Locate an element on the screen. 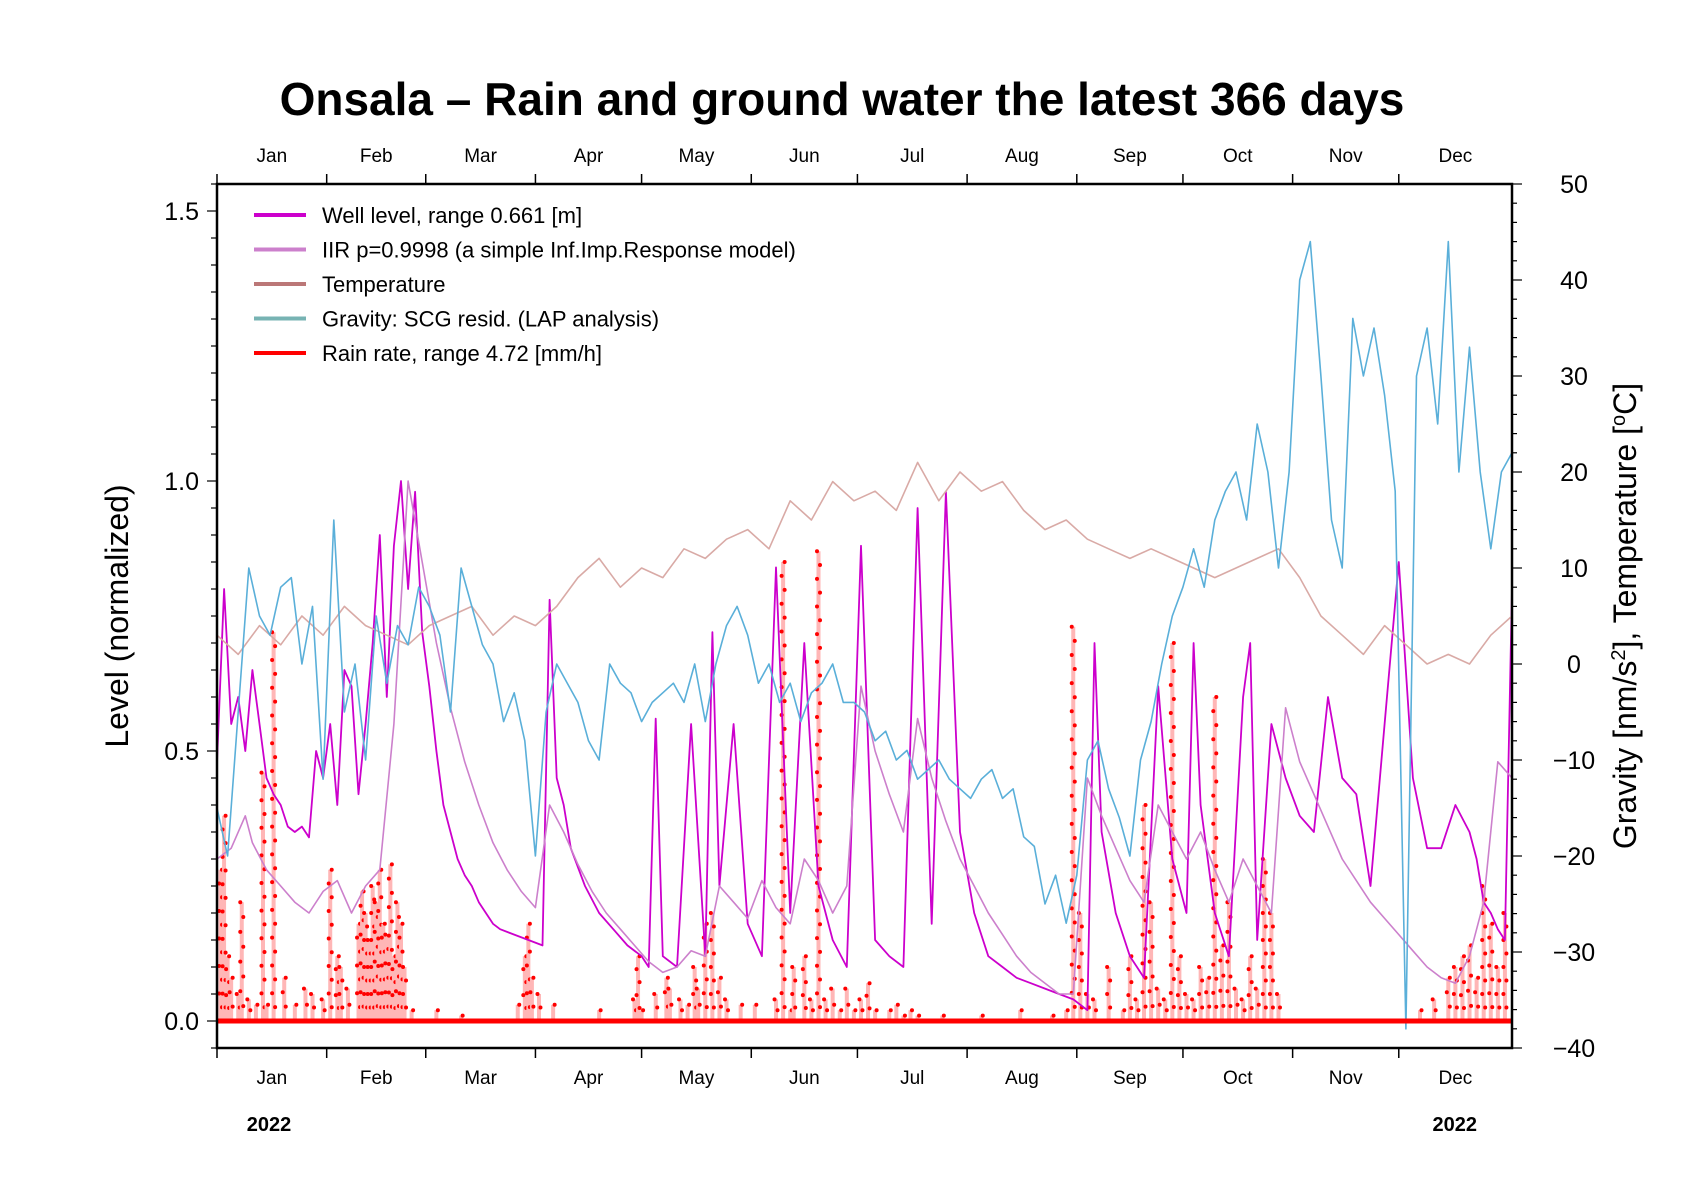  y-right-tick-label: 30 is located at coordinates (1574, 377).